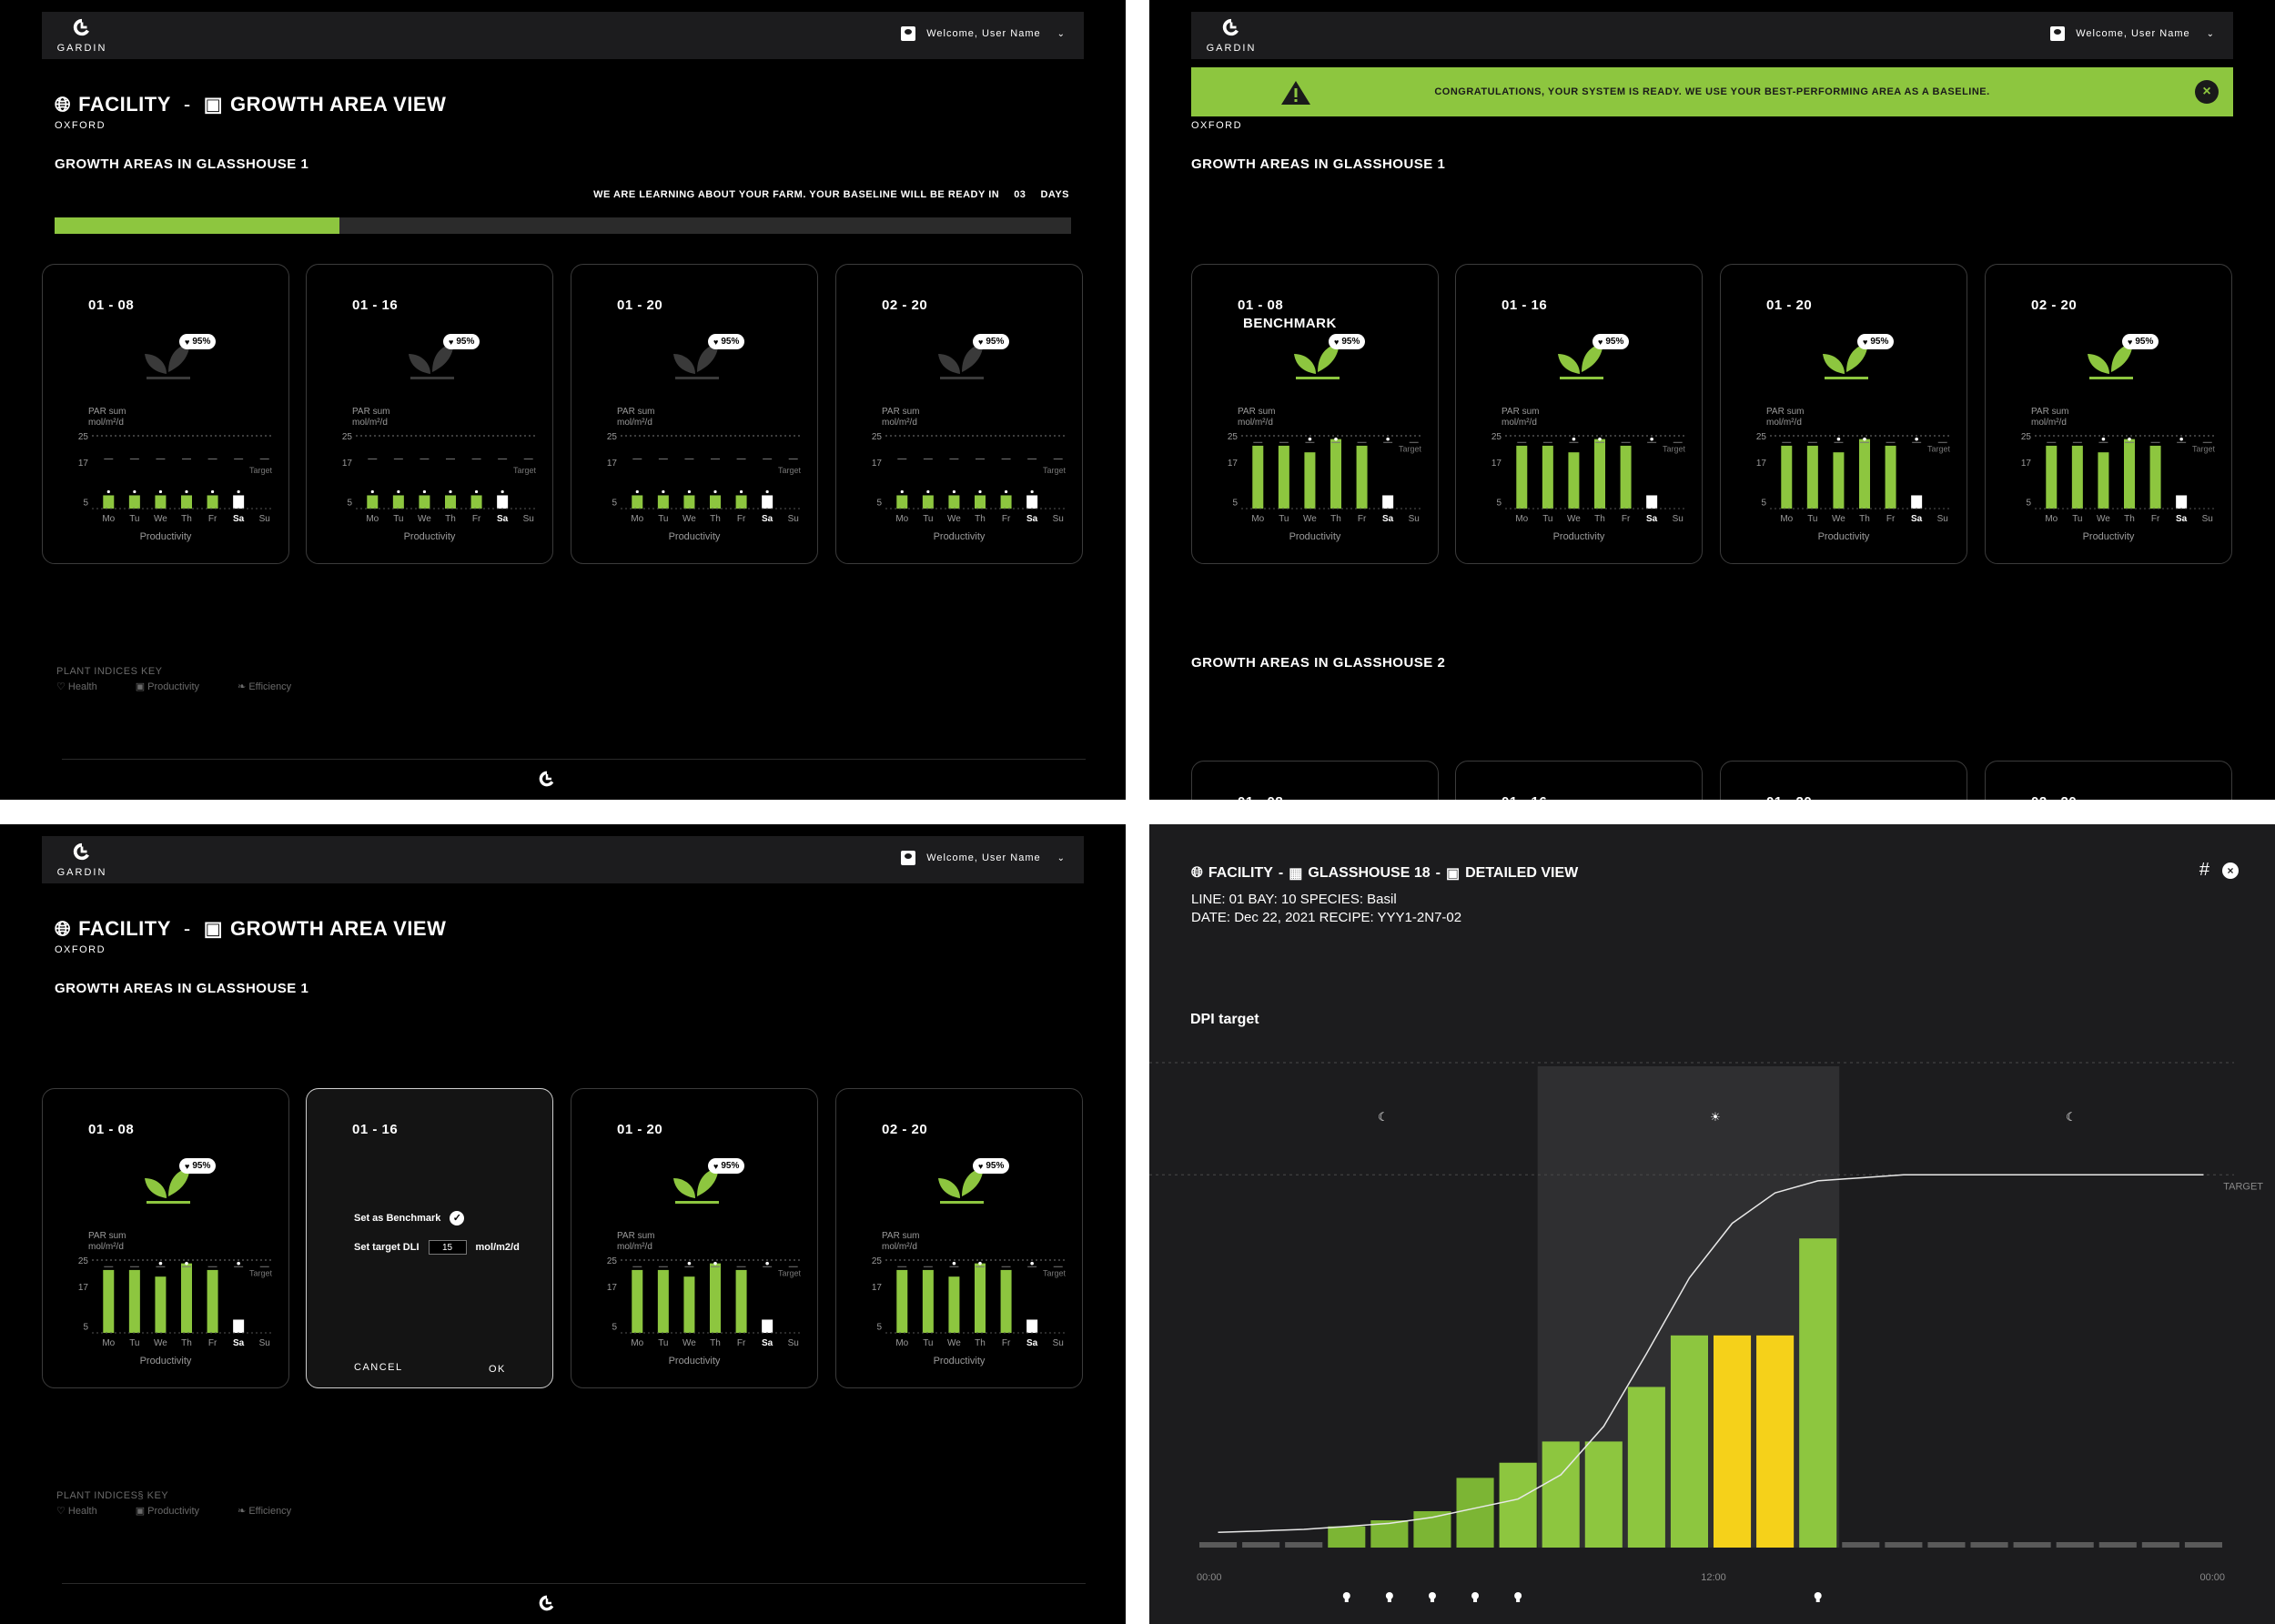 Image resolution: width=2275 pixels, height=1624 pixels. What do you see at coordinates (2204, 870) in the screenshot?
I see `grid-icon: #` at bounding box center [2204, 870].